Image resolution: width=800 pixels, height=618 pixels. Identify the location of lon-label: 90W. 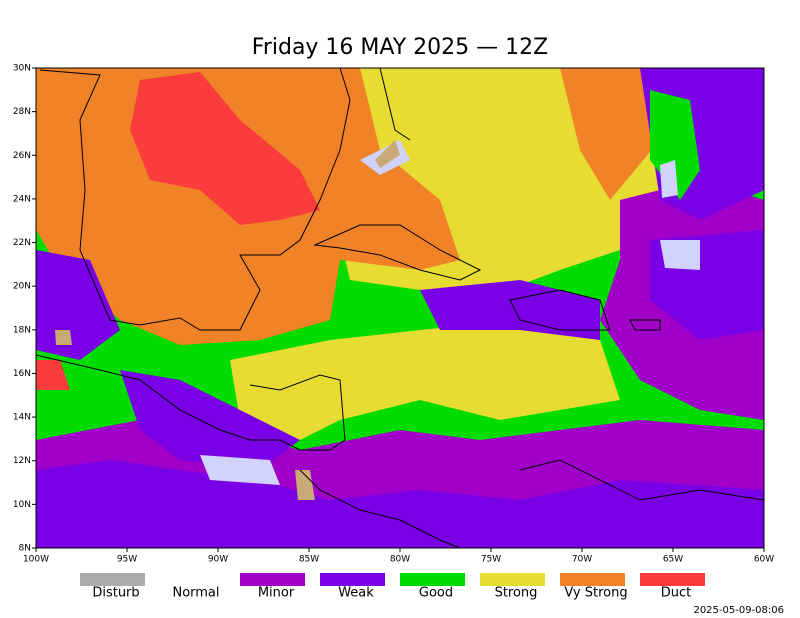
(218, 560).